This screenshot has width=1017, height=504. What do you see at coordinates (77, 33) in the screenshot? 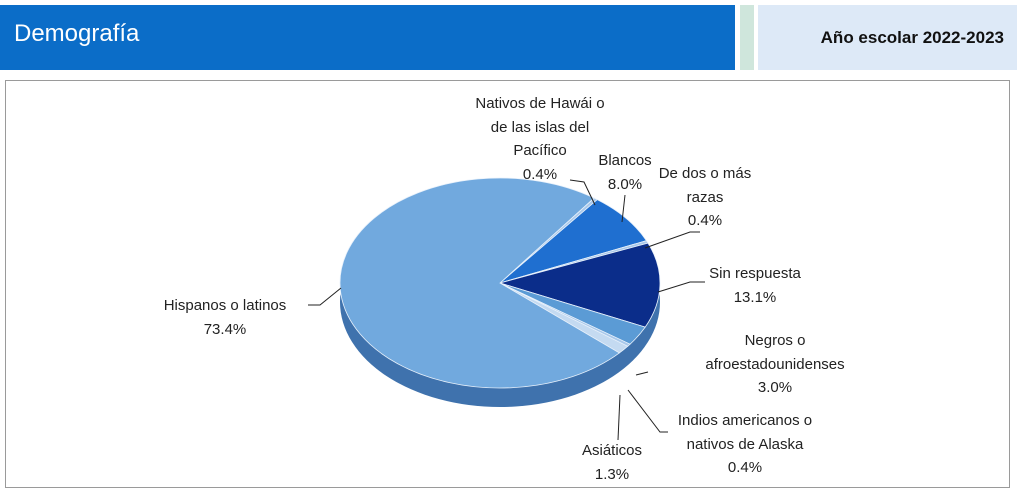
I see `header-title: Demografía` at bounding box center [77, 33].